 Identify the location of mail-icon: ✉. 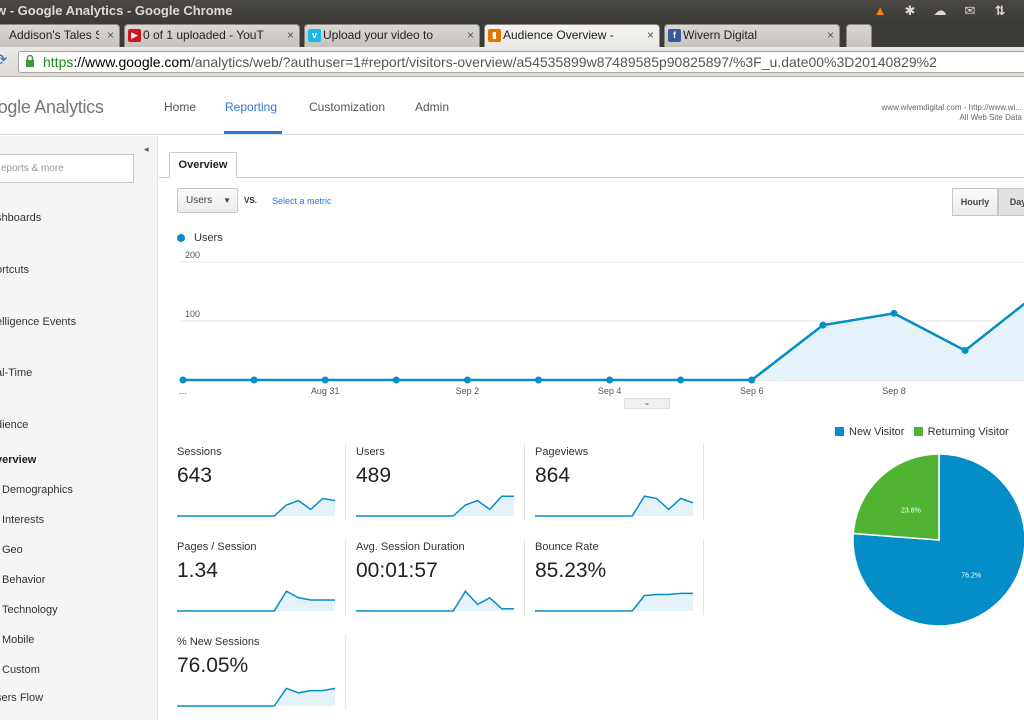
(970, 10).